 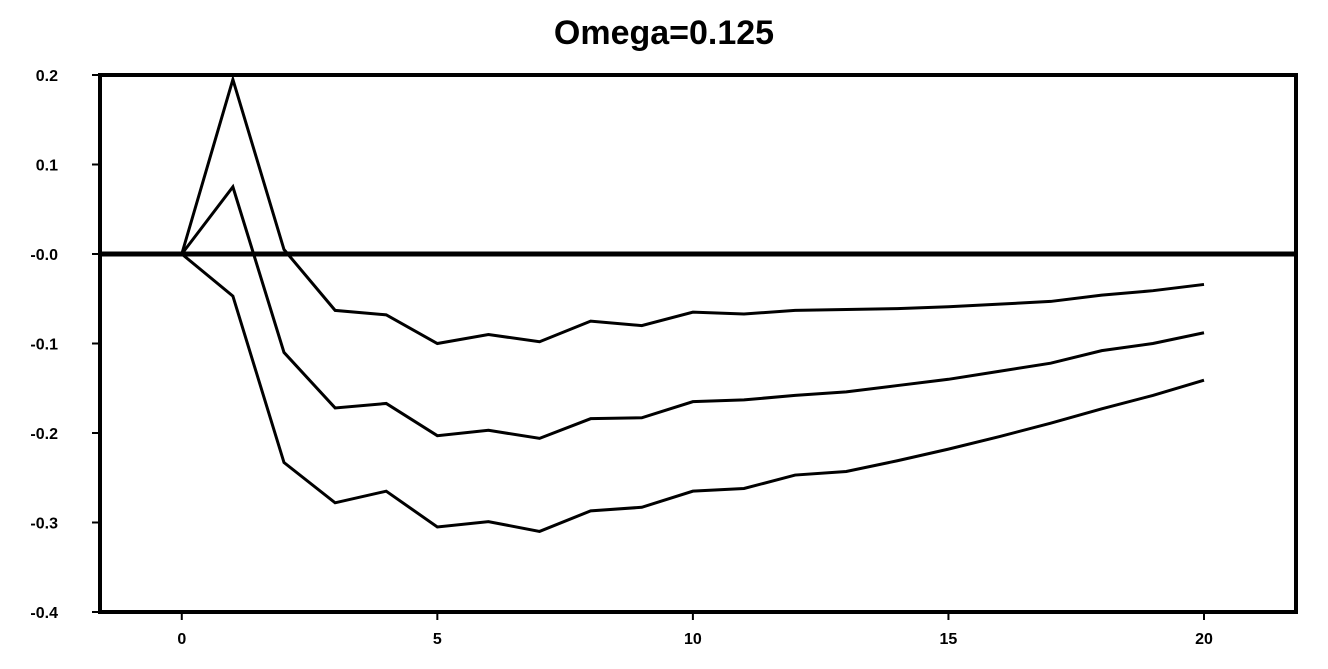 I want to click on y-tick-label: 0.2, so click(x=47, y=76).